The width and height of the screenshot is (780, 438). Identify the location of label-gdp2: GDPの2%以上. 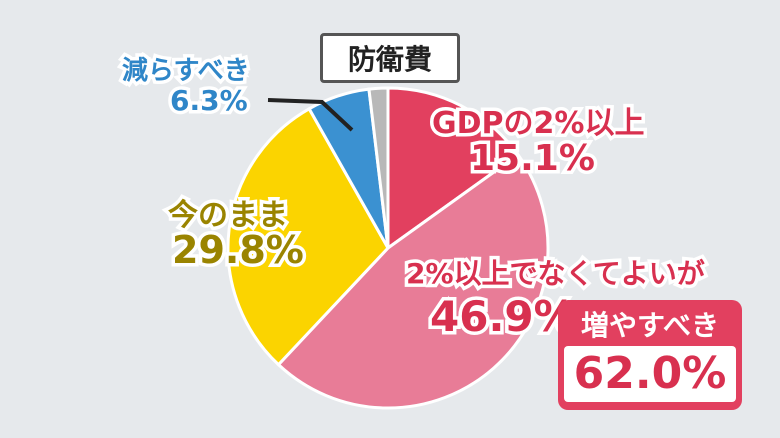
(537, 124).